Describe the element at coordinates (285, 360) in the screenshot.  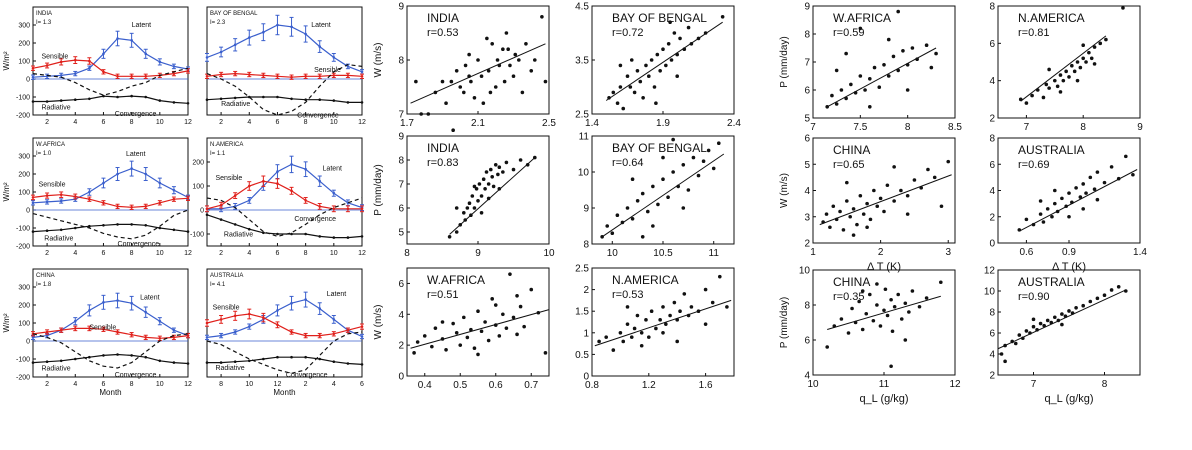
I see `series-line-radiative` at that location.